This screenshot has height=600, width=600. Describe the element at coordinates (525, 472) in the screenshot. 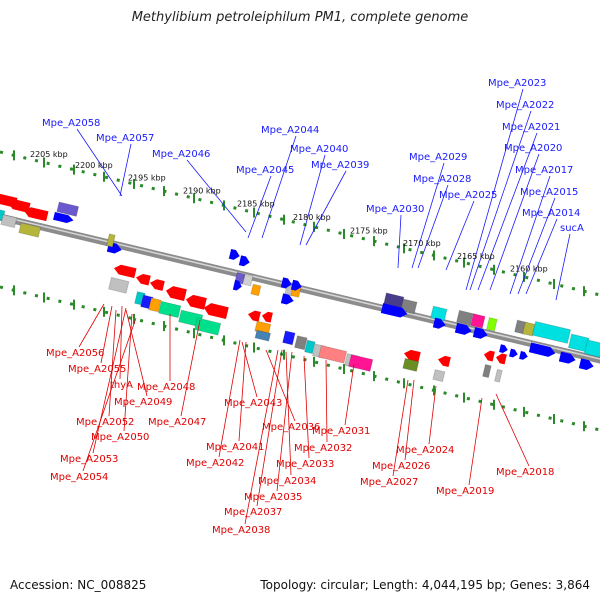

I see `gene-label: Mpe_A2018` at that location.